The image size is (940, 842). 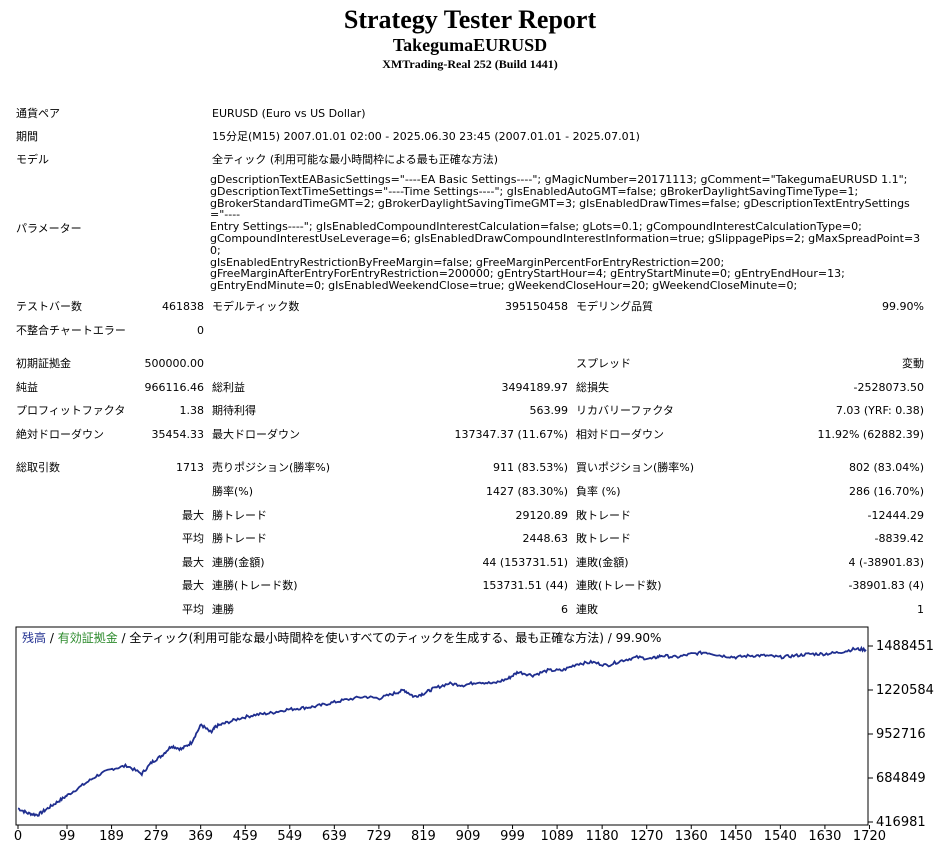 What do you see at coordinates (901, 822) in the screenshot?
I see `y-tick-label: 416981` at bounding box center [901, 822].